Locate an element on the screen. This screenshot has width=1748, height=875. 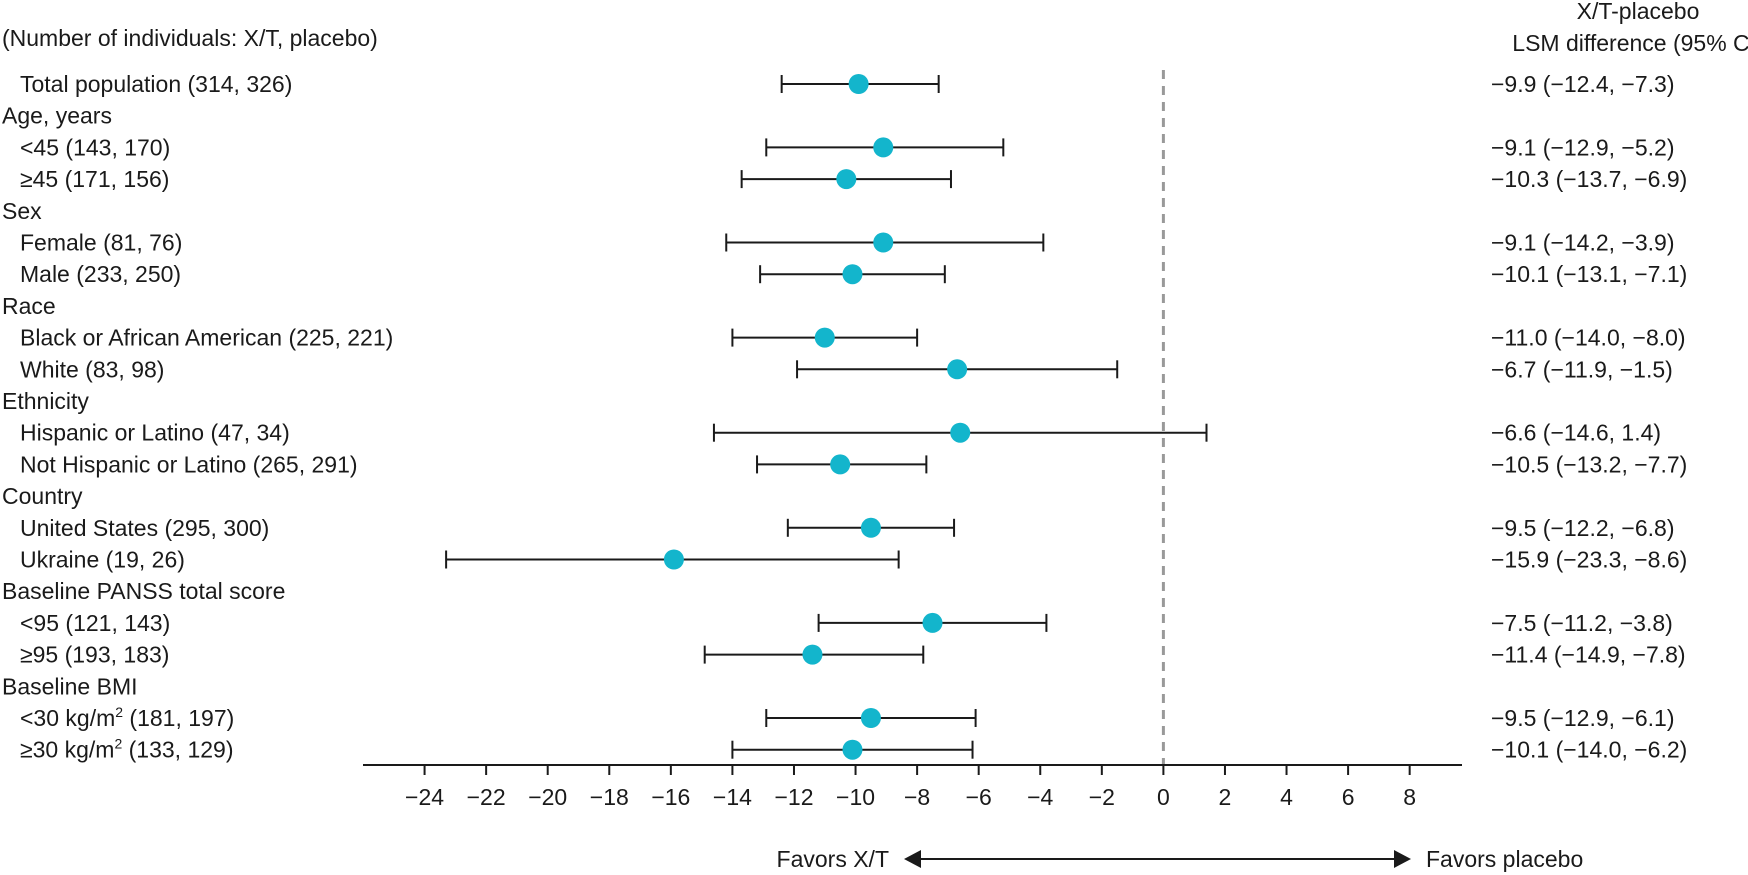
subgroup-header-row: Sex is located at coordinates (22, 211).